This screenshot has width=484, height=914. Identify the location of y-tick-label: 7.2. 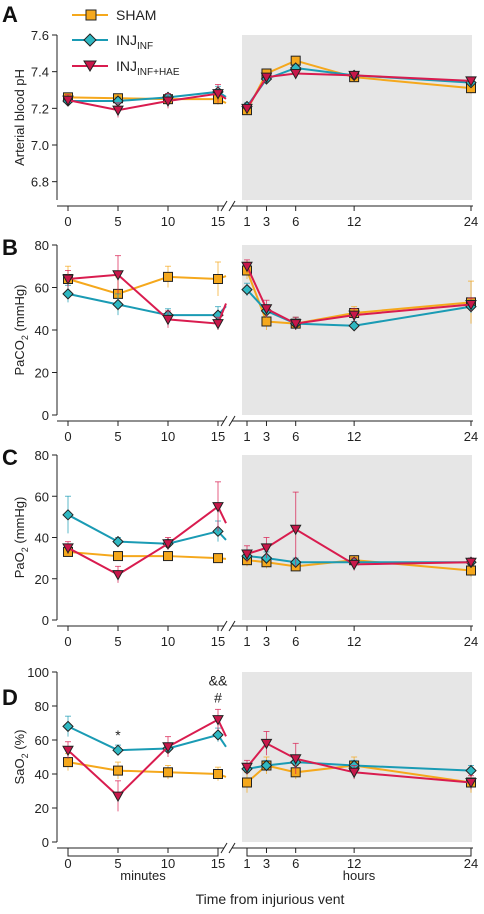
(40, 108).